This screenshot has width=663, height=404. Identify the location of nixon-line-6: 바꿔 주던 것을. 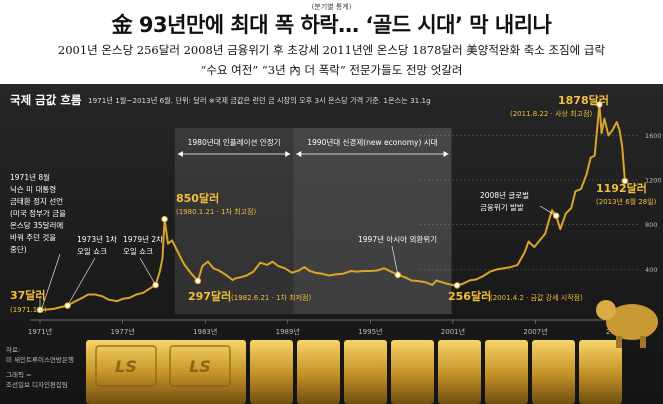
(33, 237).